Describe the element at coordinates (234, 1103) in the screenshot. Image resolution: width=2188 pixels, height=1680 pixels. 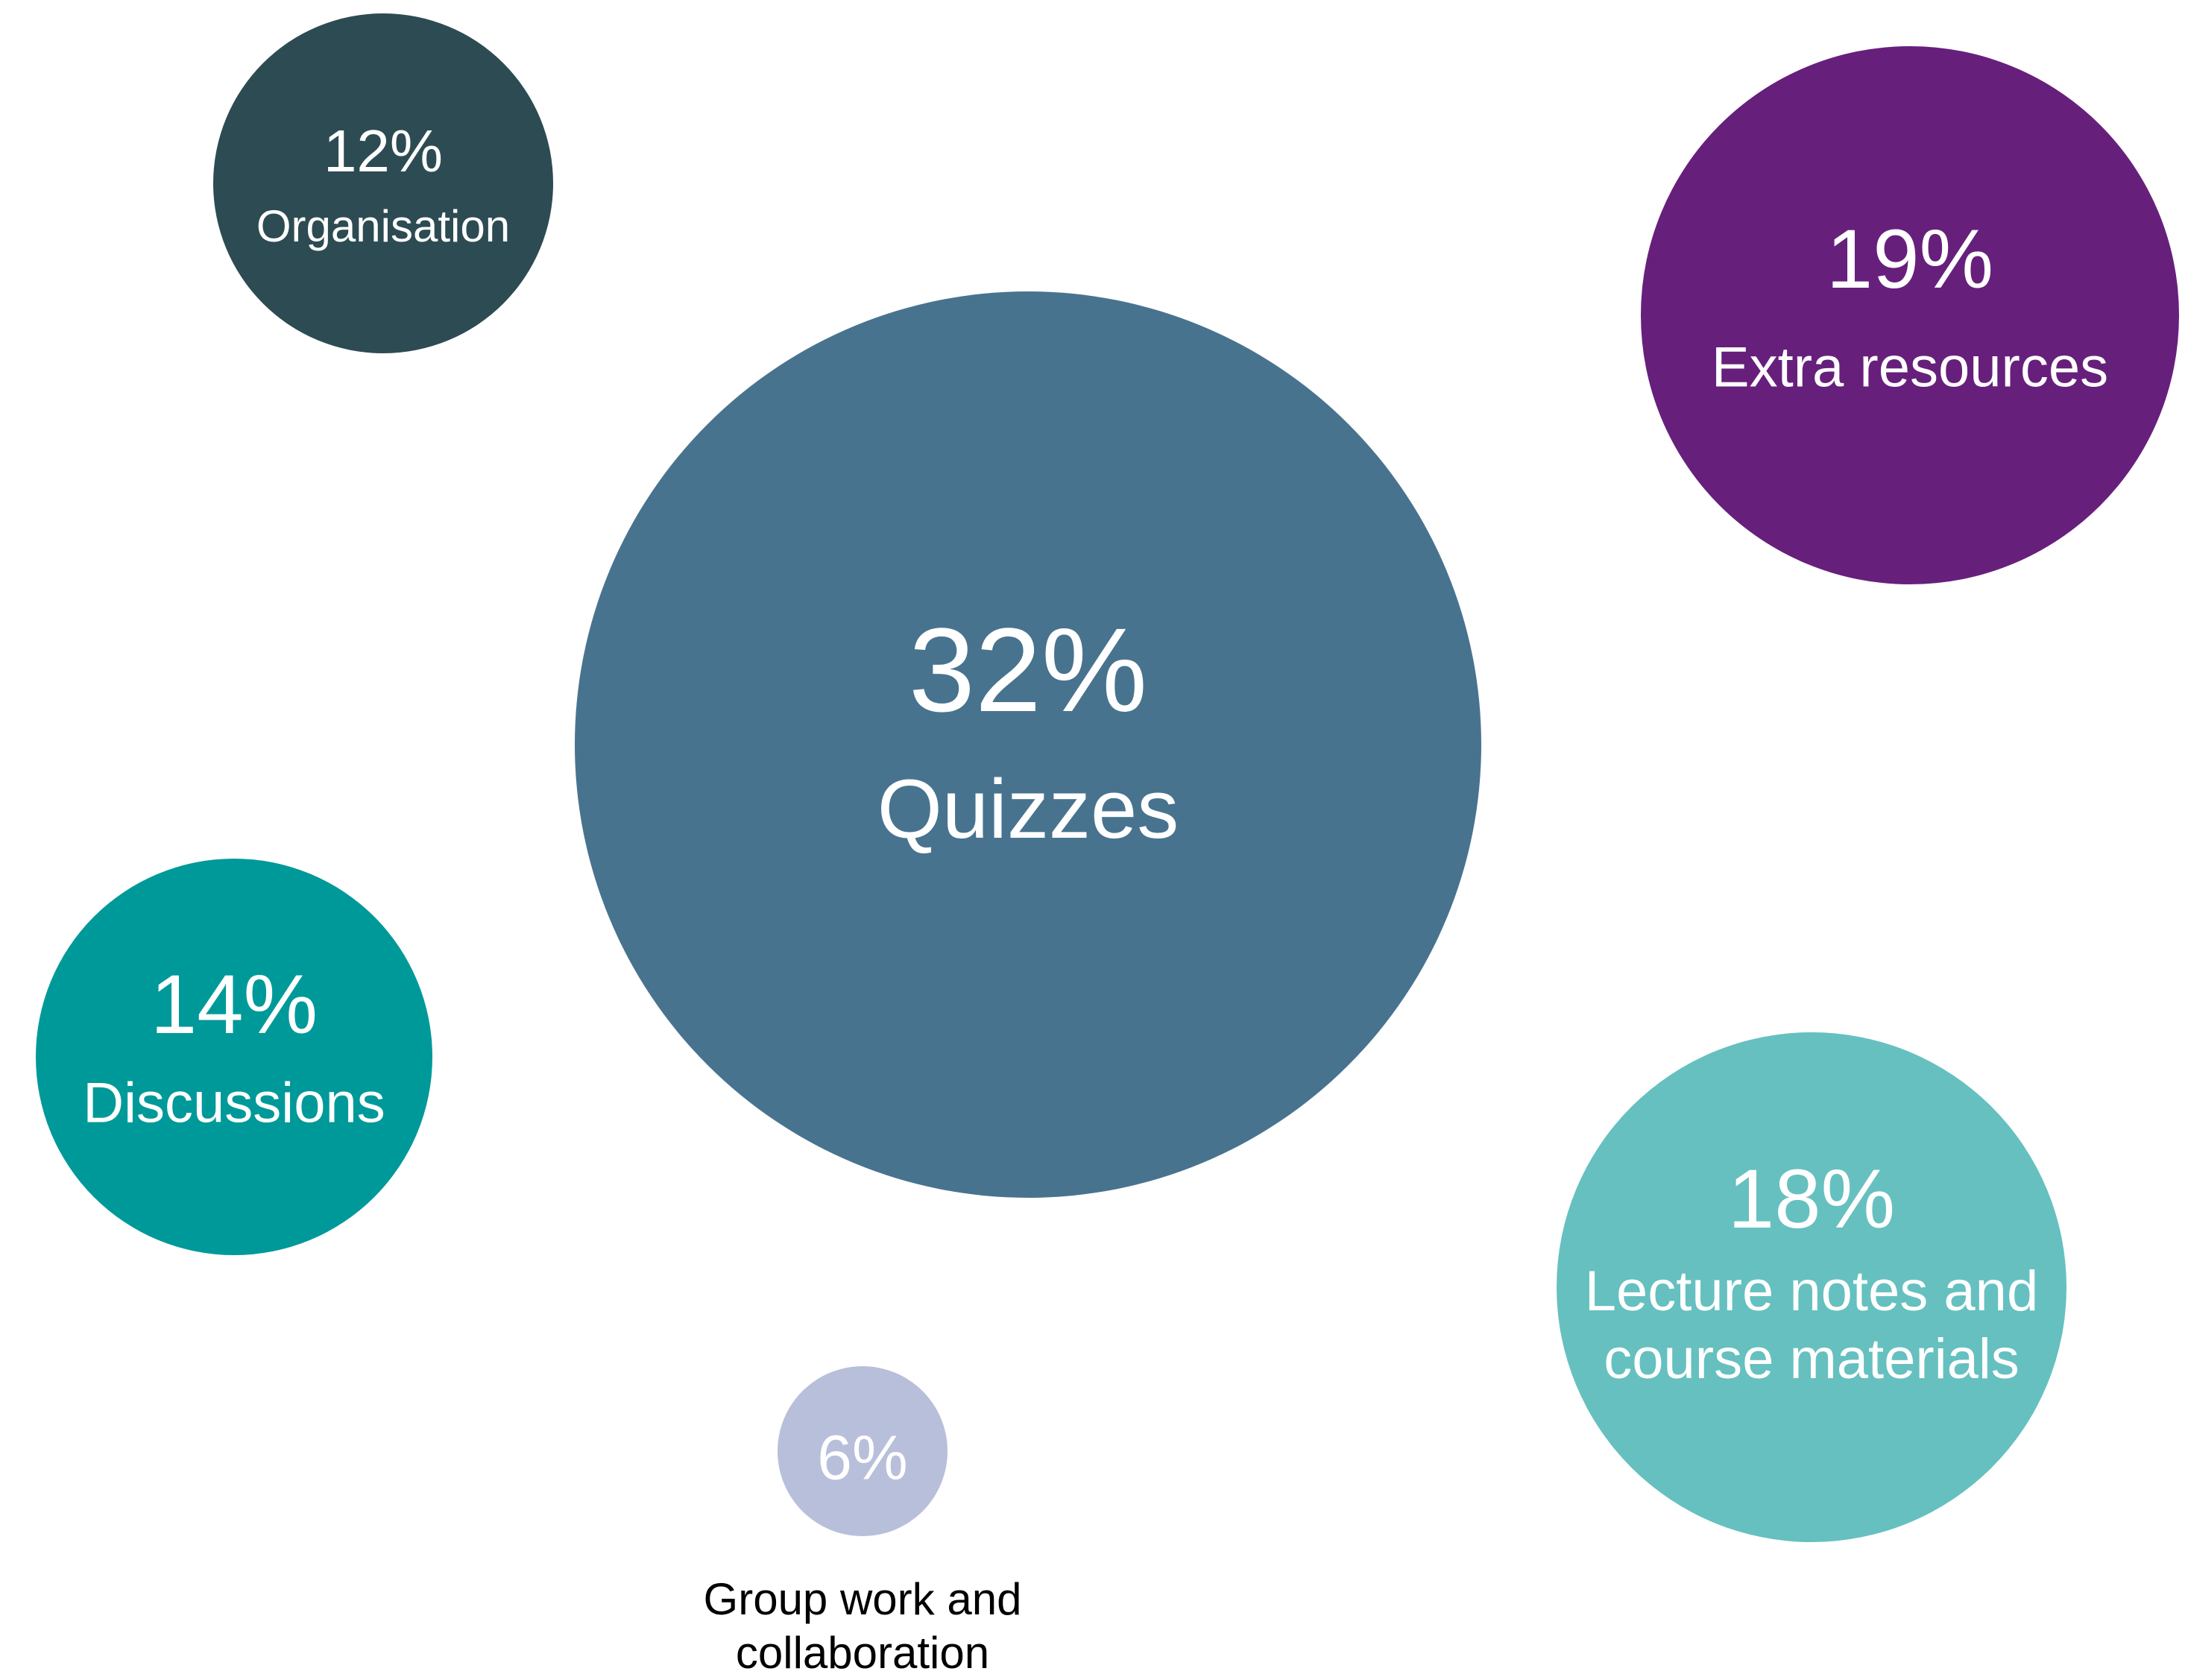
I see `category-label: Discussions` at that location.